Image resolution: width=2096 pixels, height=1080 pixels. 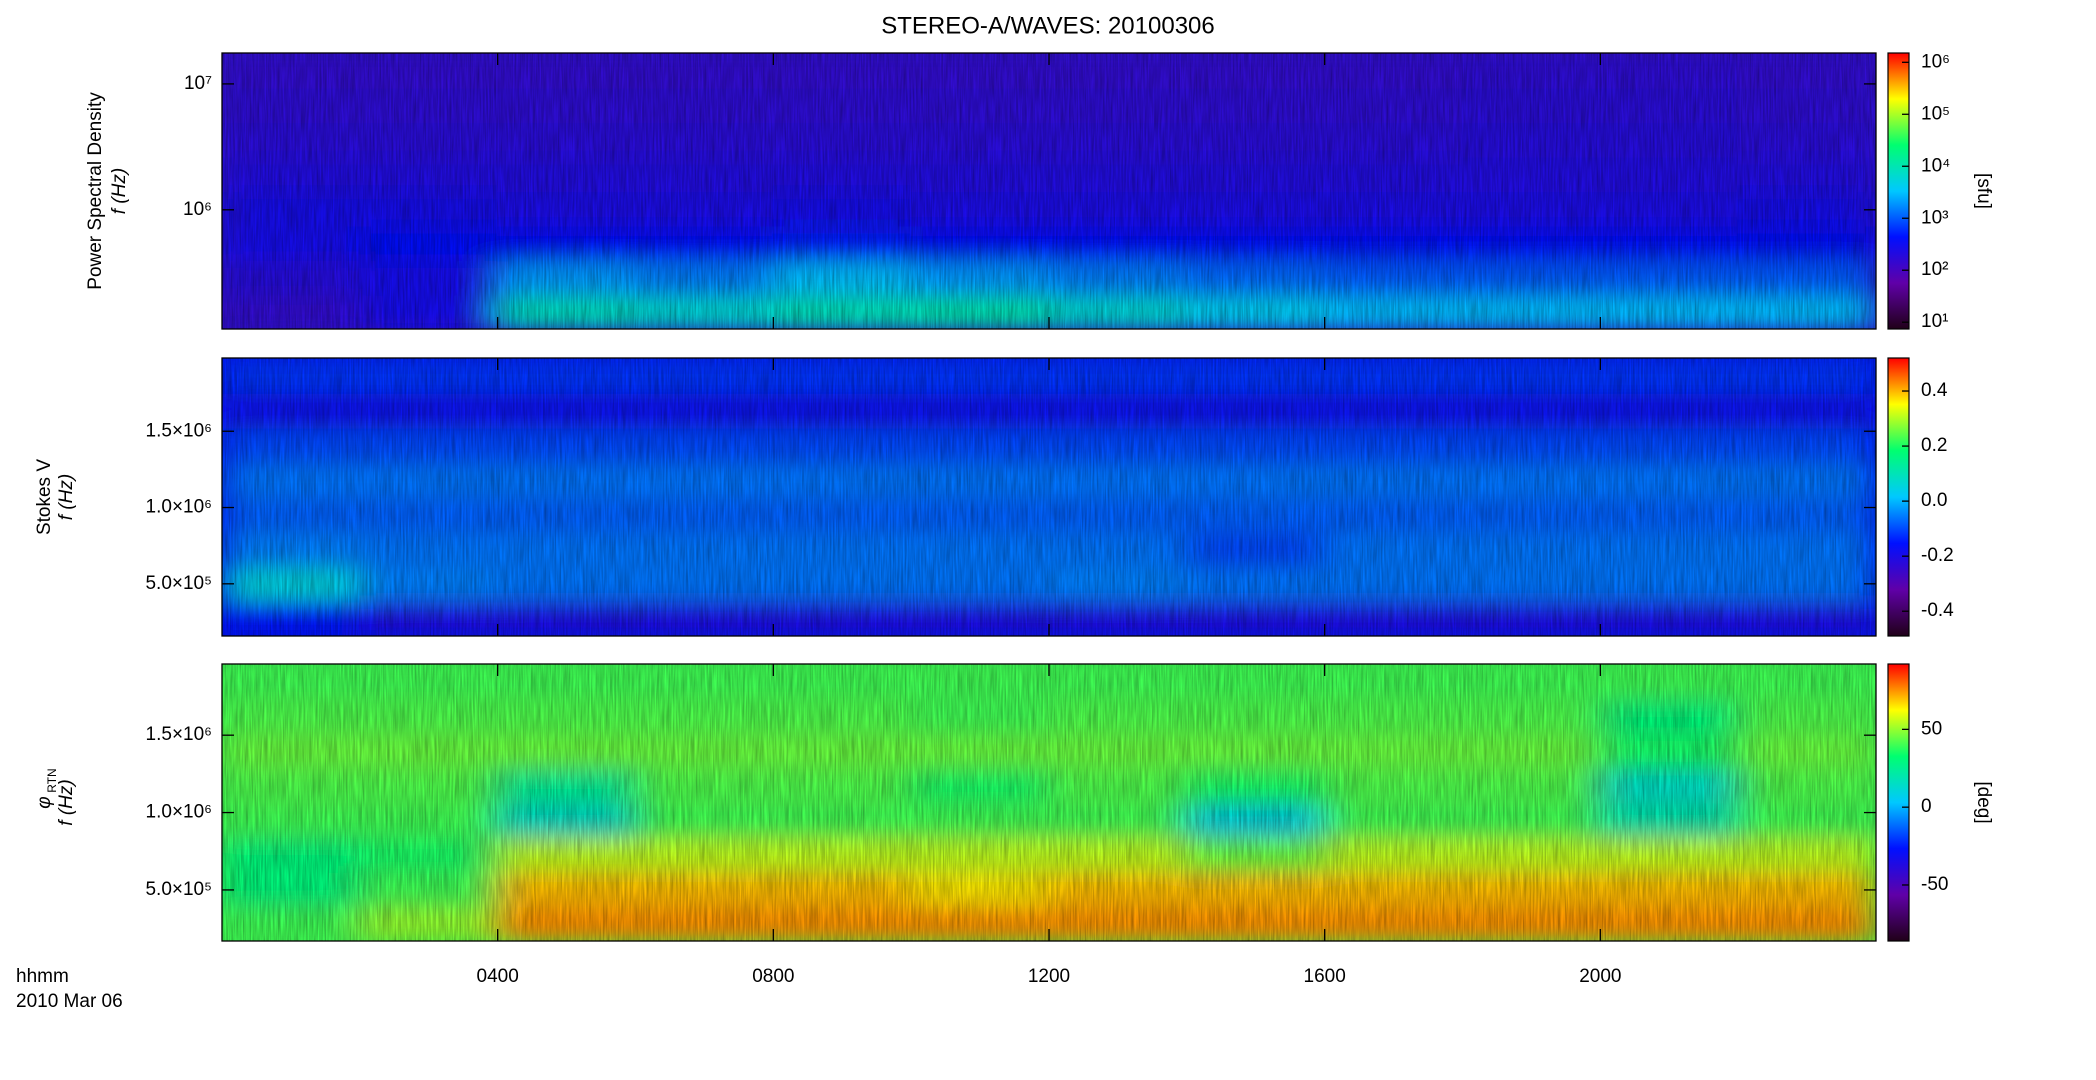 I want to click on colorbar-tick-label: 10⁶, so click(x=1935, y=61).